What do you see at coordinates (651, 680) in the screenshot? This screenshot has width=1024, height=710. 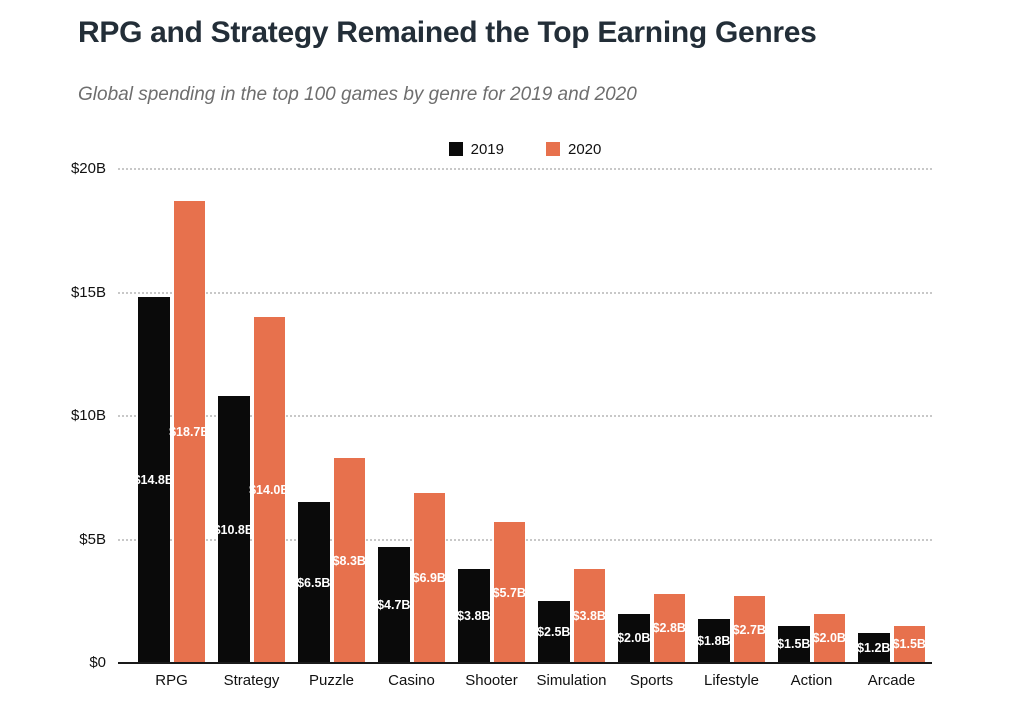 I see `x-axis-label-sports: Sports` at bounding box center [651, 680].